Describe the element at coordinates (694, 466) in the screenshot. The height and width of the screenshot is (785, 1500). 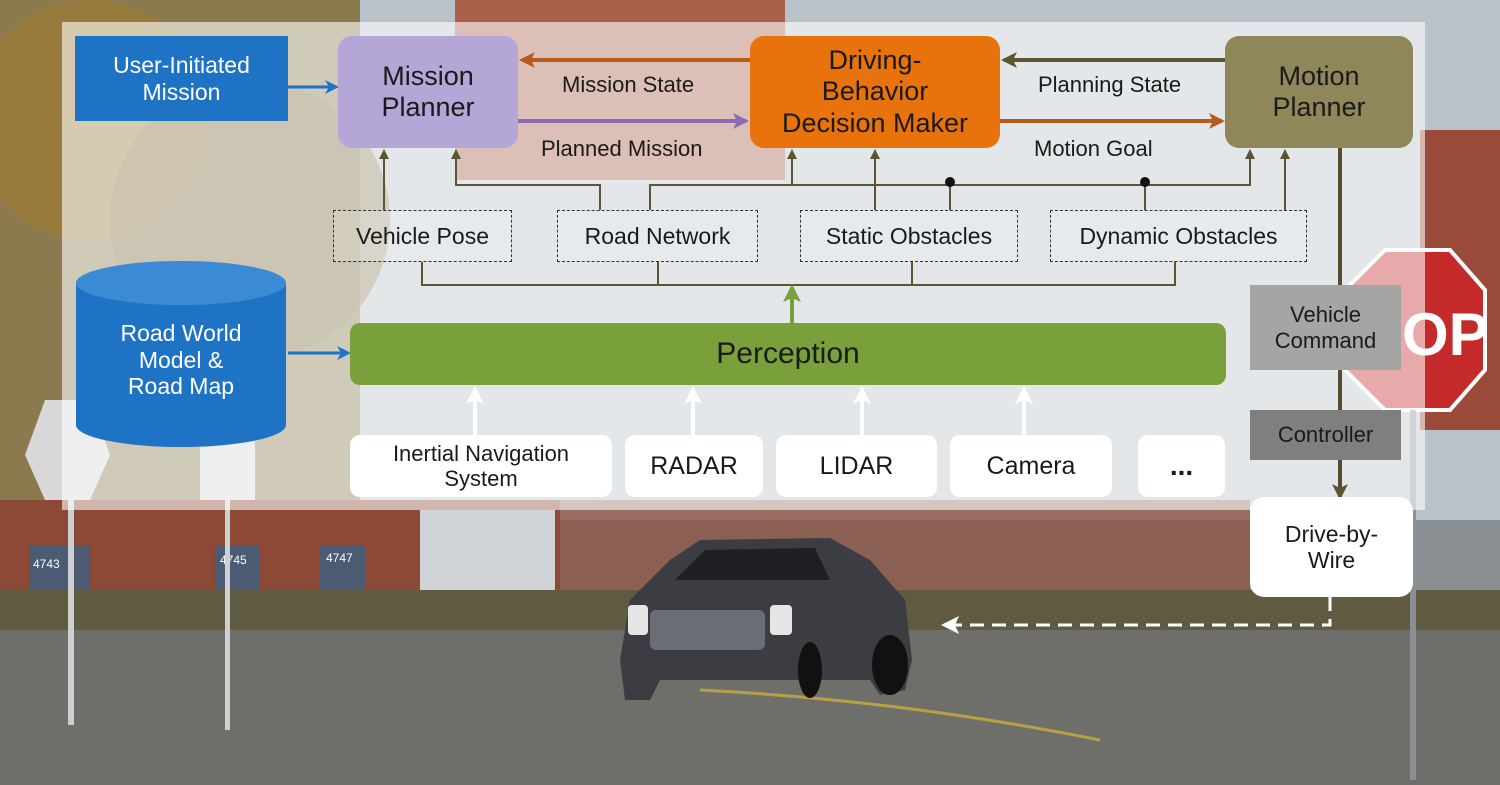
I see `sensor-radar: RADAR` at that location.